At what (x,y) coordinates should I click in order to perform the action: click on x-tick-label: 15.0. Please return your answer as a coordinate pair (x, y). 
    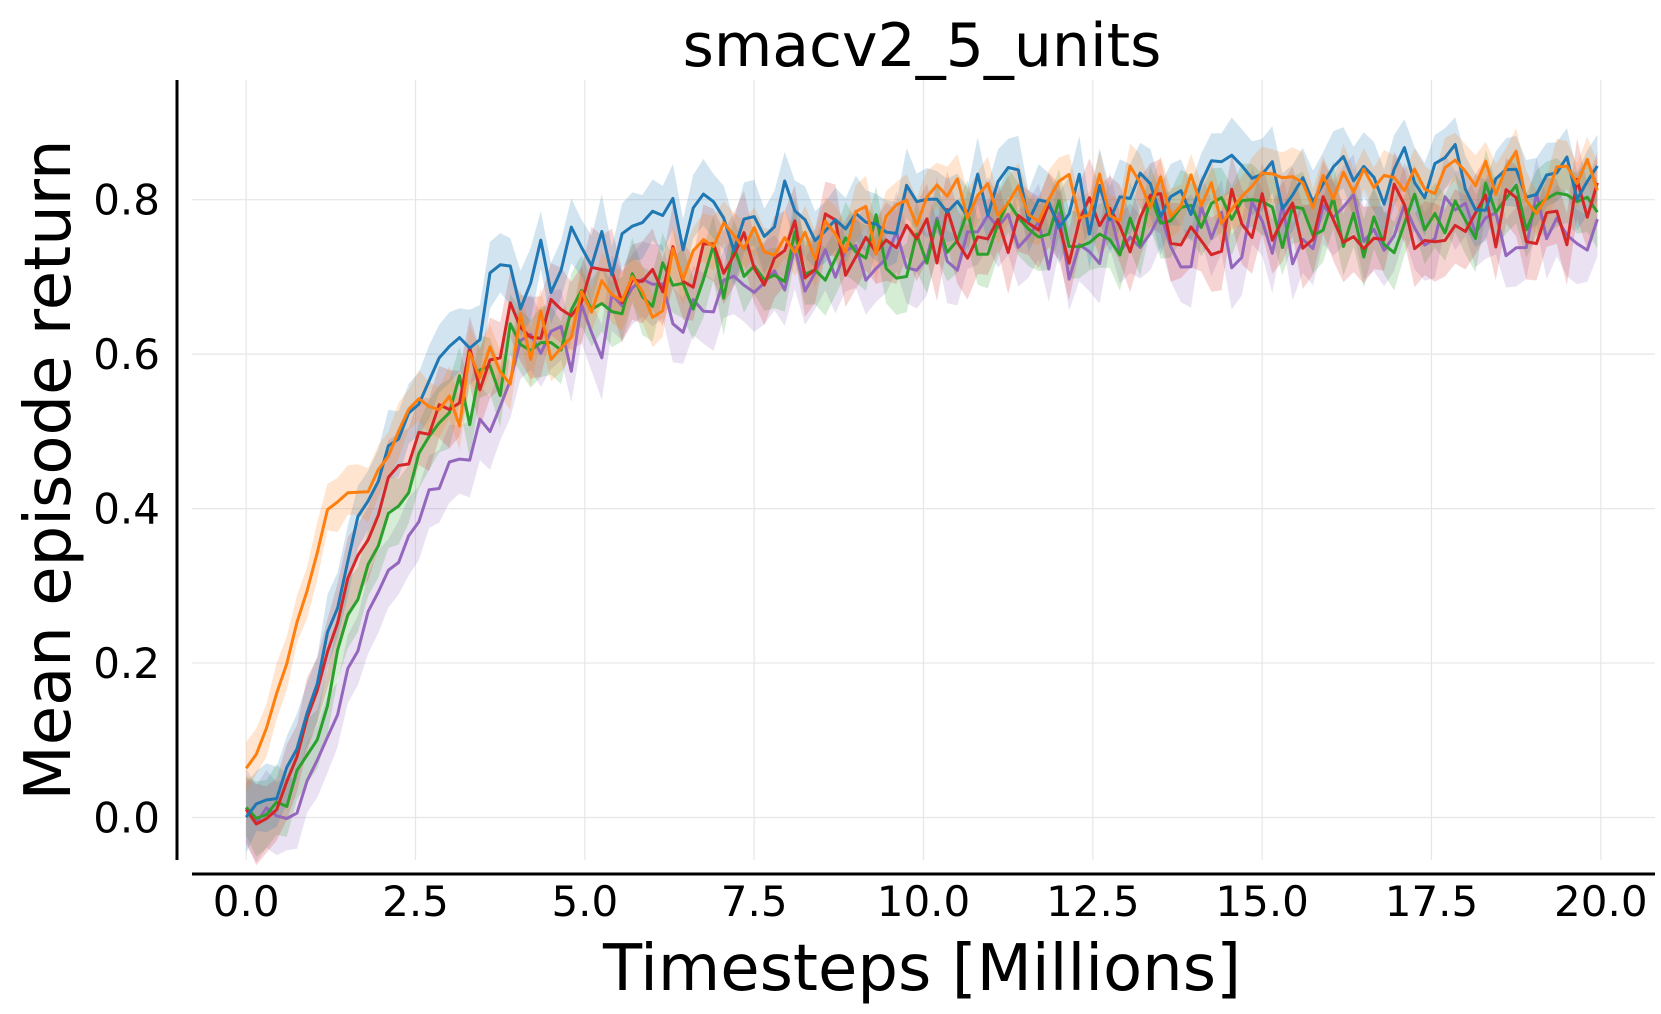
    Looking at the image, I should click on (1262, 901).